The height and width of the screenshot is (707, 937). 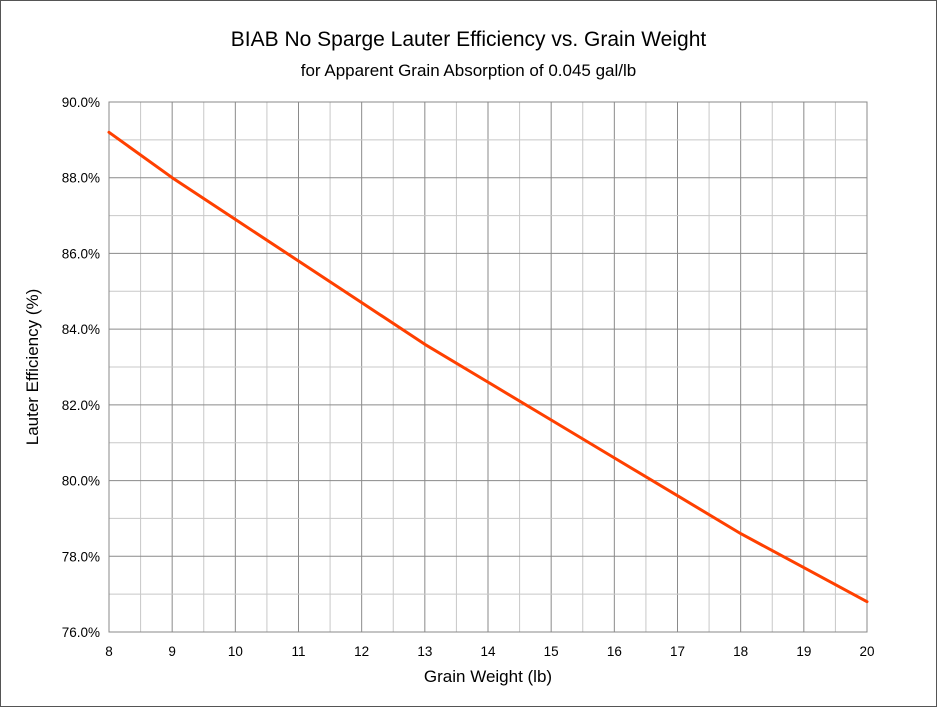 I want to click on x-tick-label: 19, so click(x=803, y=651).